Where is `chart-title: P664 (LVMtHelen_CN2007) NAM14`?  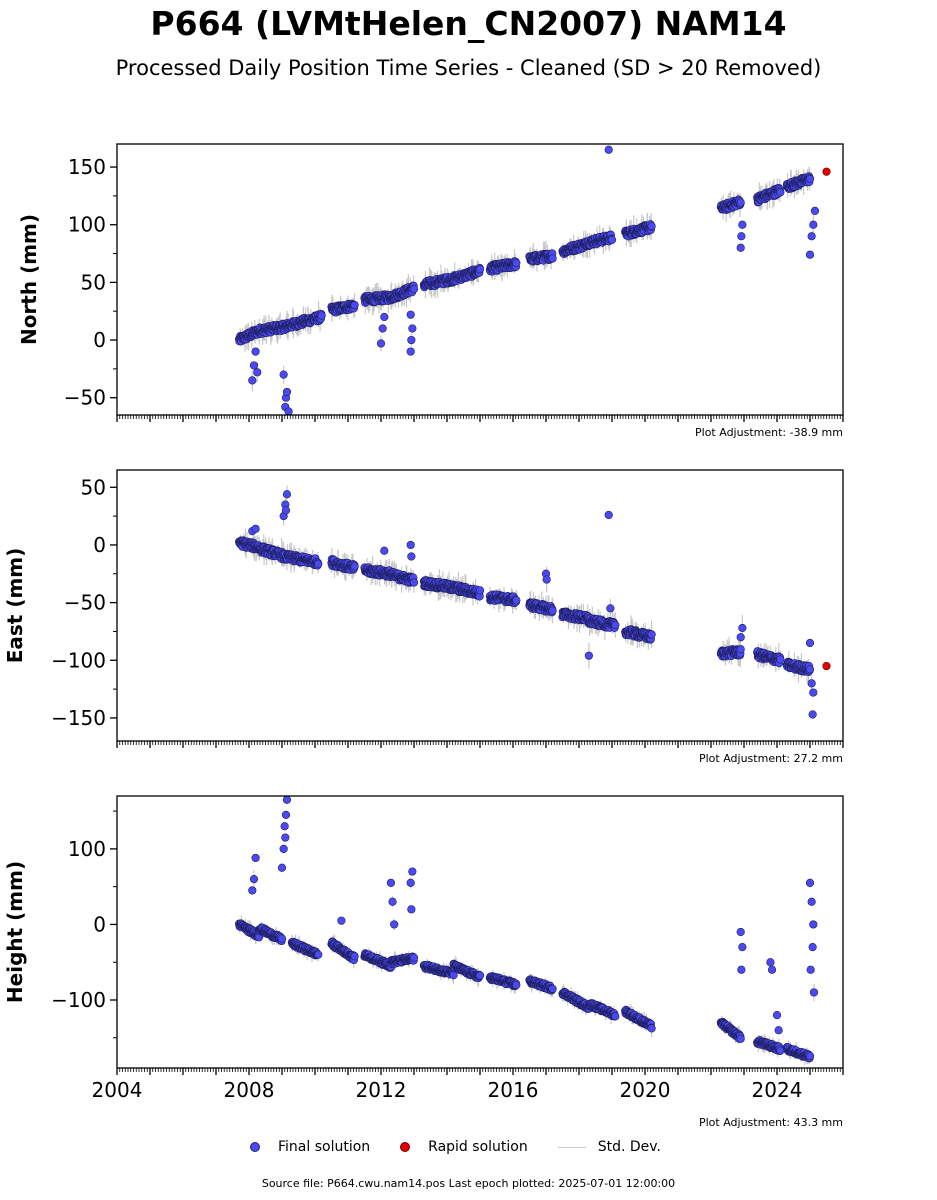
chart-title: P664 (LVMtHelen_CN2007) NAM14 is located at coordinates (468, 23).